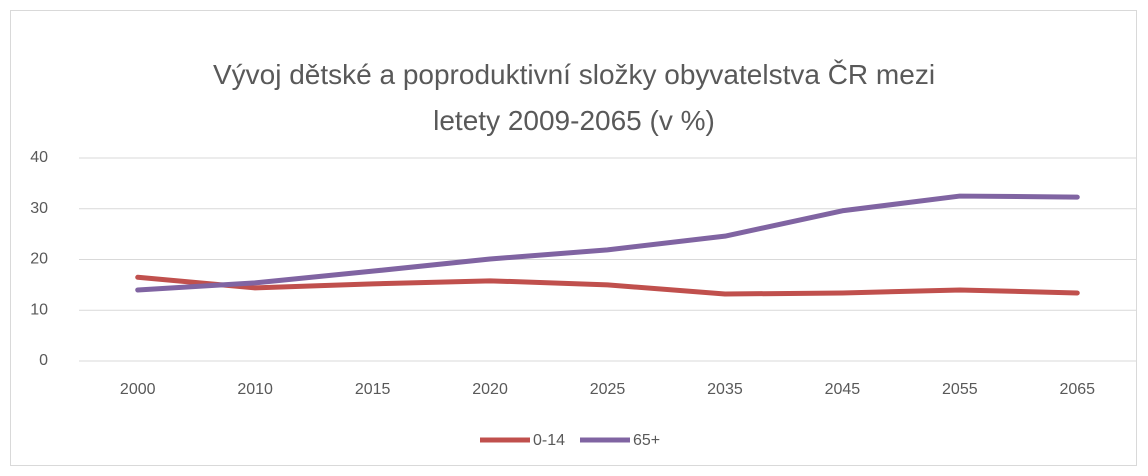  What do you see at coordinates (39, 157) in the screenshot?
I see `y-tick-label: 40` at bounding box center [39, 157].